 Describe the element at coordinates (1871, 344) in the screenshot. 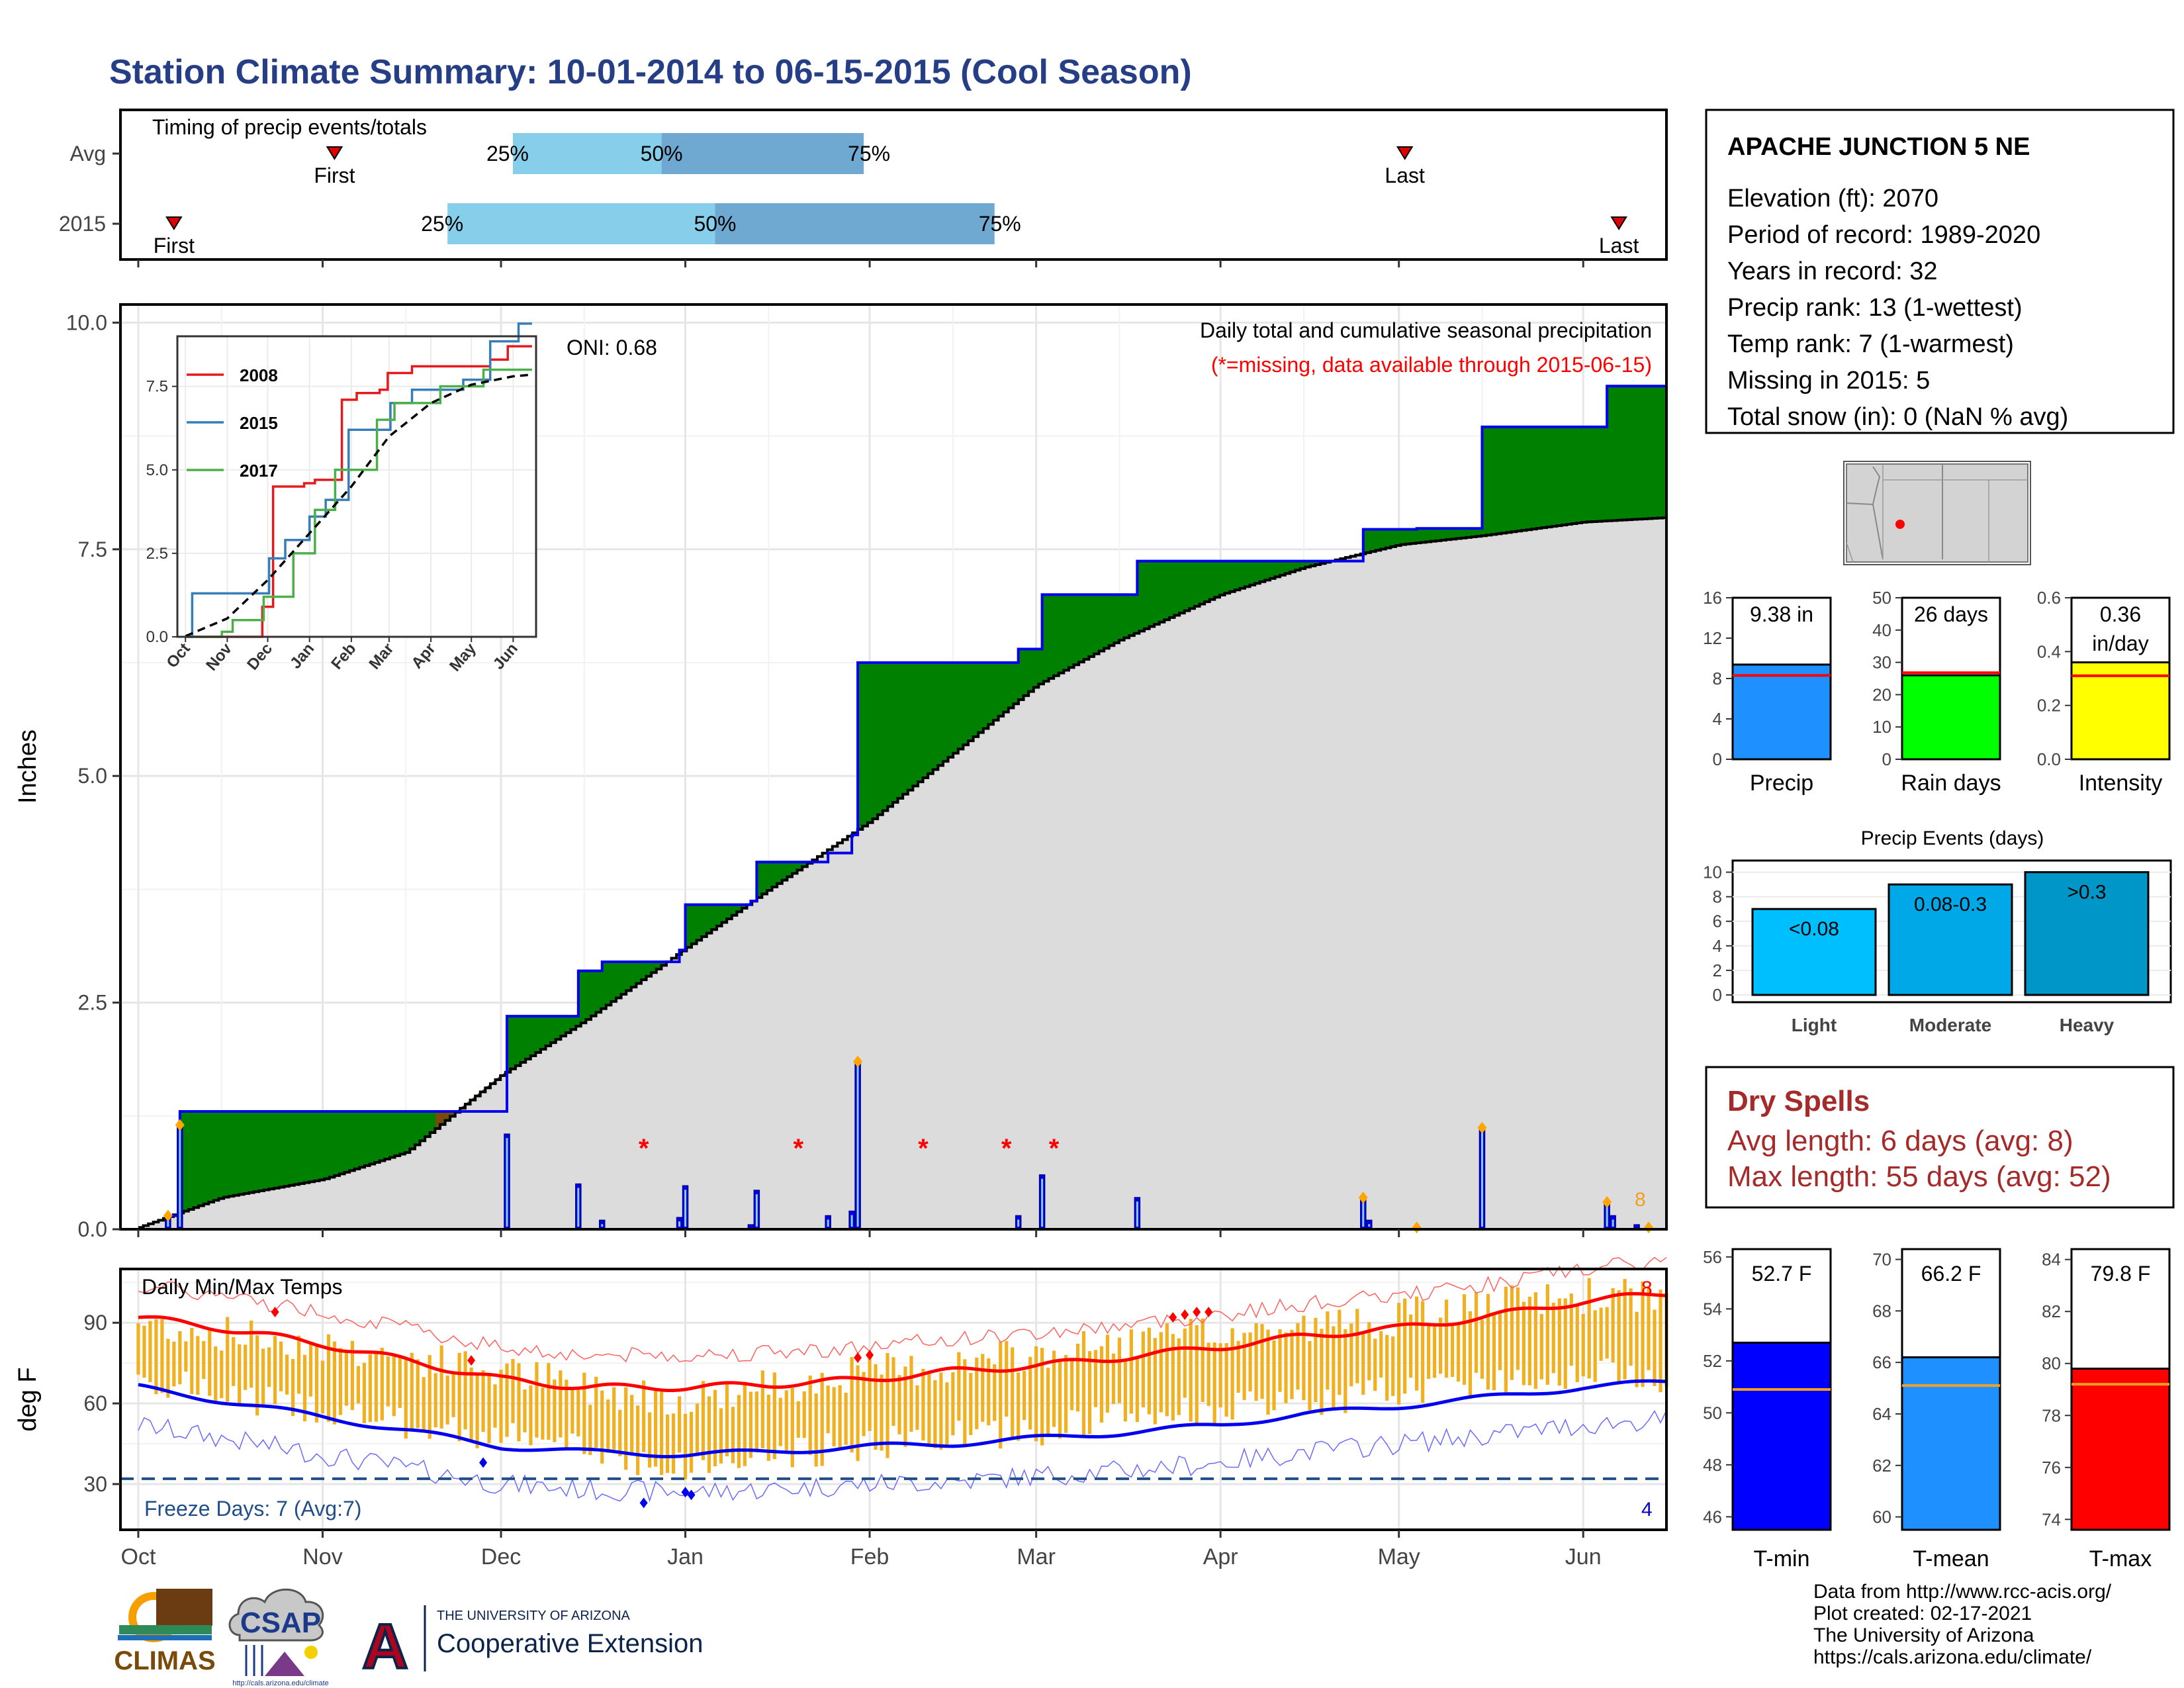

I see `station-temp-rank: Temp rank: 7 (1-warmest)` at that location.